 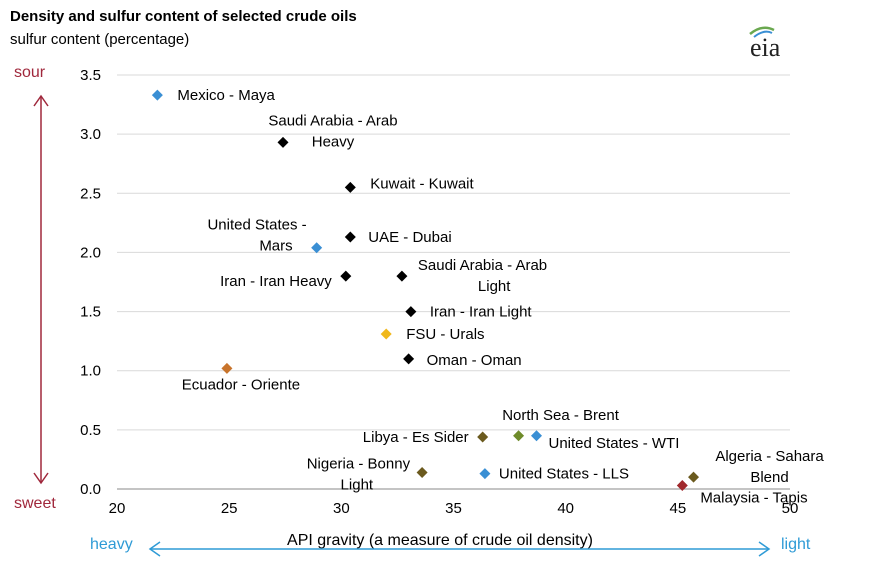 I want to click on y-tick-label: 3.0, so click(x=90, y=134).